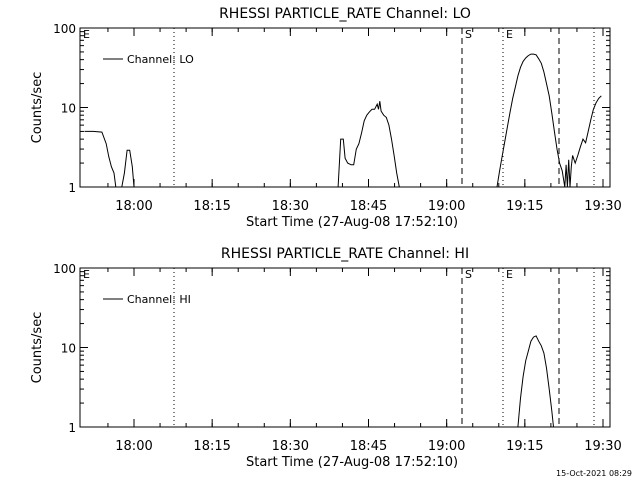 The height and width of the screenshot is (480, 640). Describe the element at coordinates (368, 206) in the screenshot. I see `panel-1-x-tick-label: 18:45` at that location.